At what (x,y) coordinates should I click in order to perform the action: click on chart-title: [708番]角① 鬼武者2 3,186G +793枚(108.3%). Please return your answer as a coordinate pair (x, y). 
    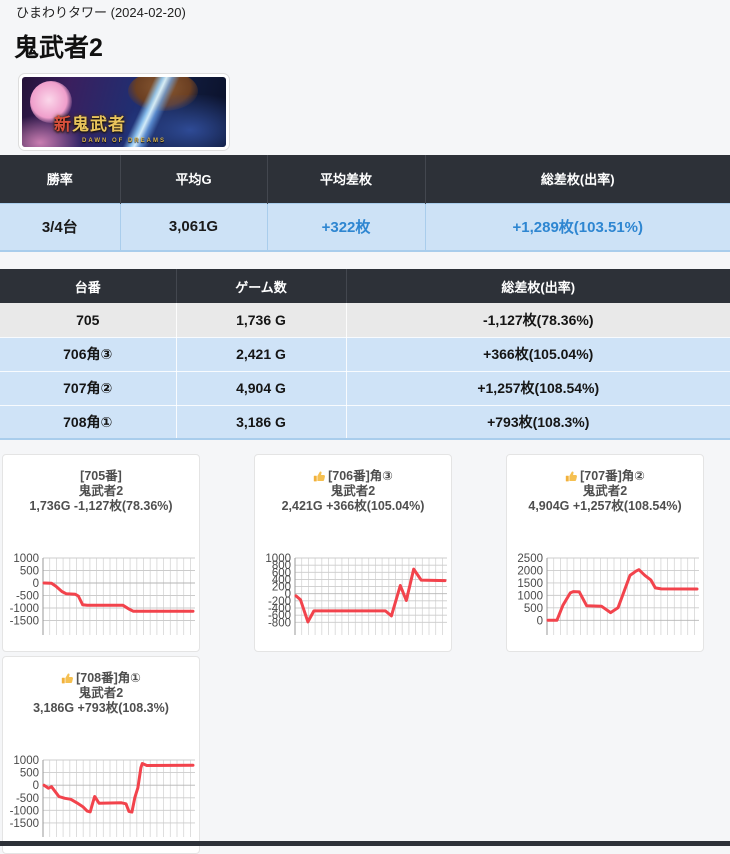
    Looking at the image, I should click on (101, 693).